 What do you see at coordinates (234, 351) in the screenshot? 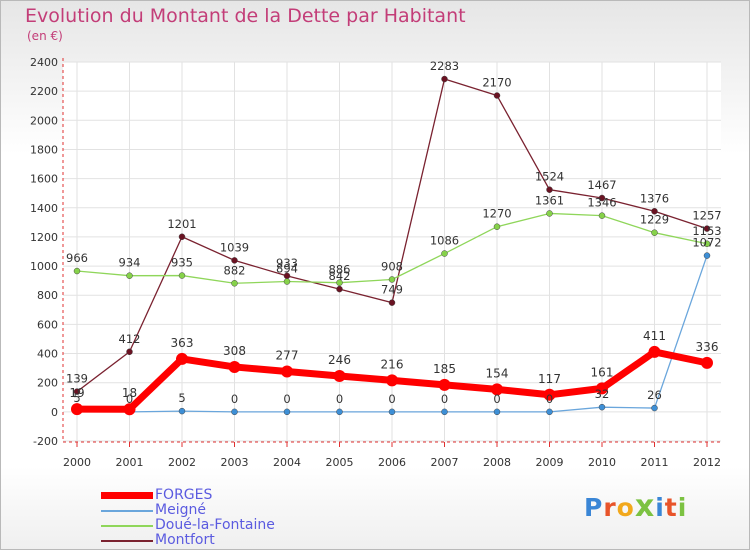
I see `data-label: 308` at bounding box center [234, 351].